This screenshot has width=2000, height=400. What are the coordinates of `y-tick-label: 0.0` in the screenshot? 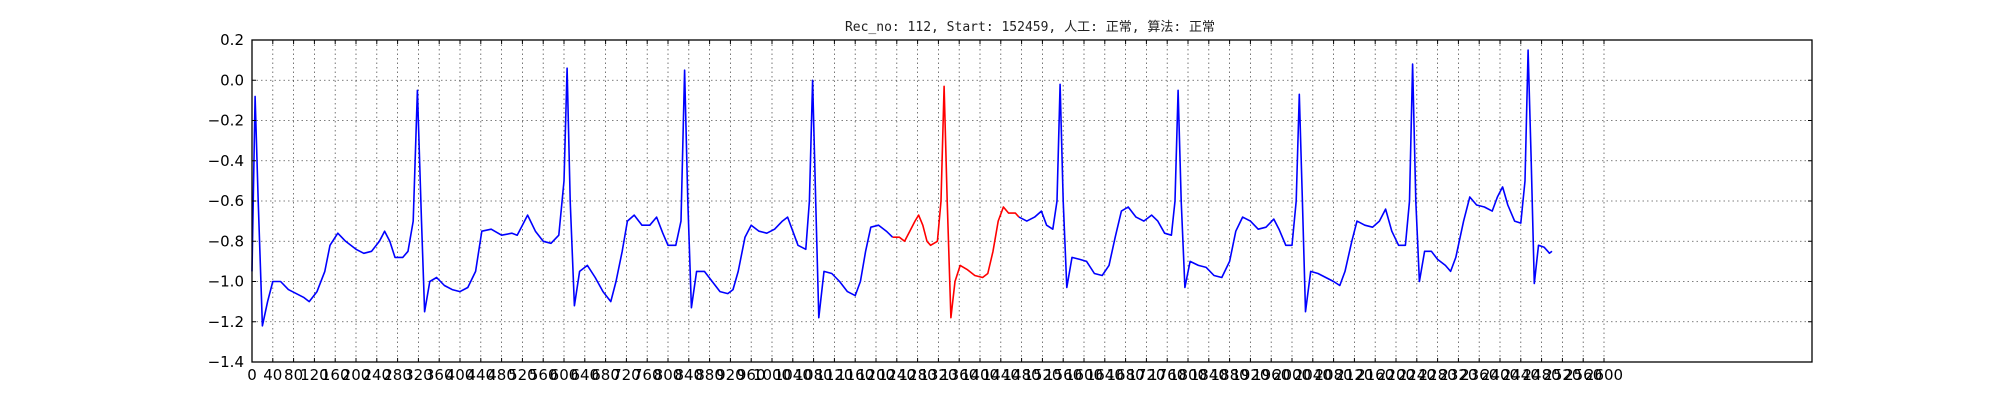 It's located at (232, 80).